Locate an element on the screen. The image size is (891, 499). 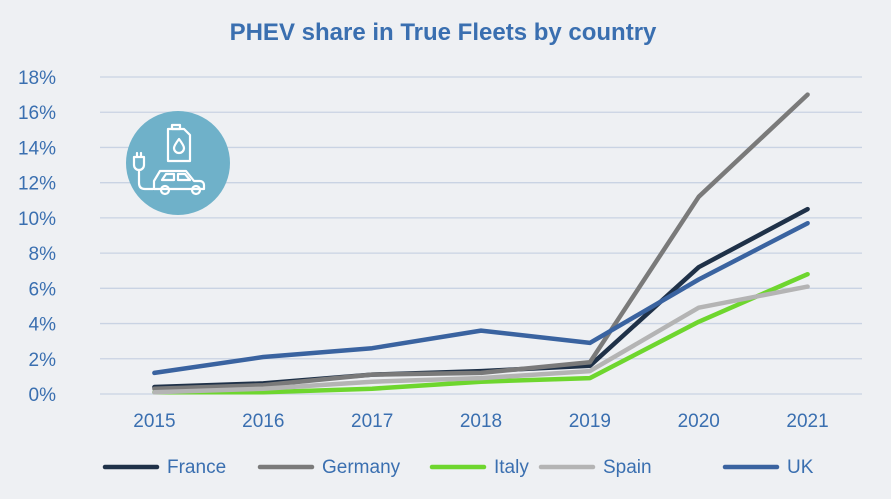
x-tick-label: 2021 is located at coordinates (807, 421).